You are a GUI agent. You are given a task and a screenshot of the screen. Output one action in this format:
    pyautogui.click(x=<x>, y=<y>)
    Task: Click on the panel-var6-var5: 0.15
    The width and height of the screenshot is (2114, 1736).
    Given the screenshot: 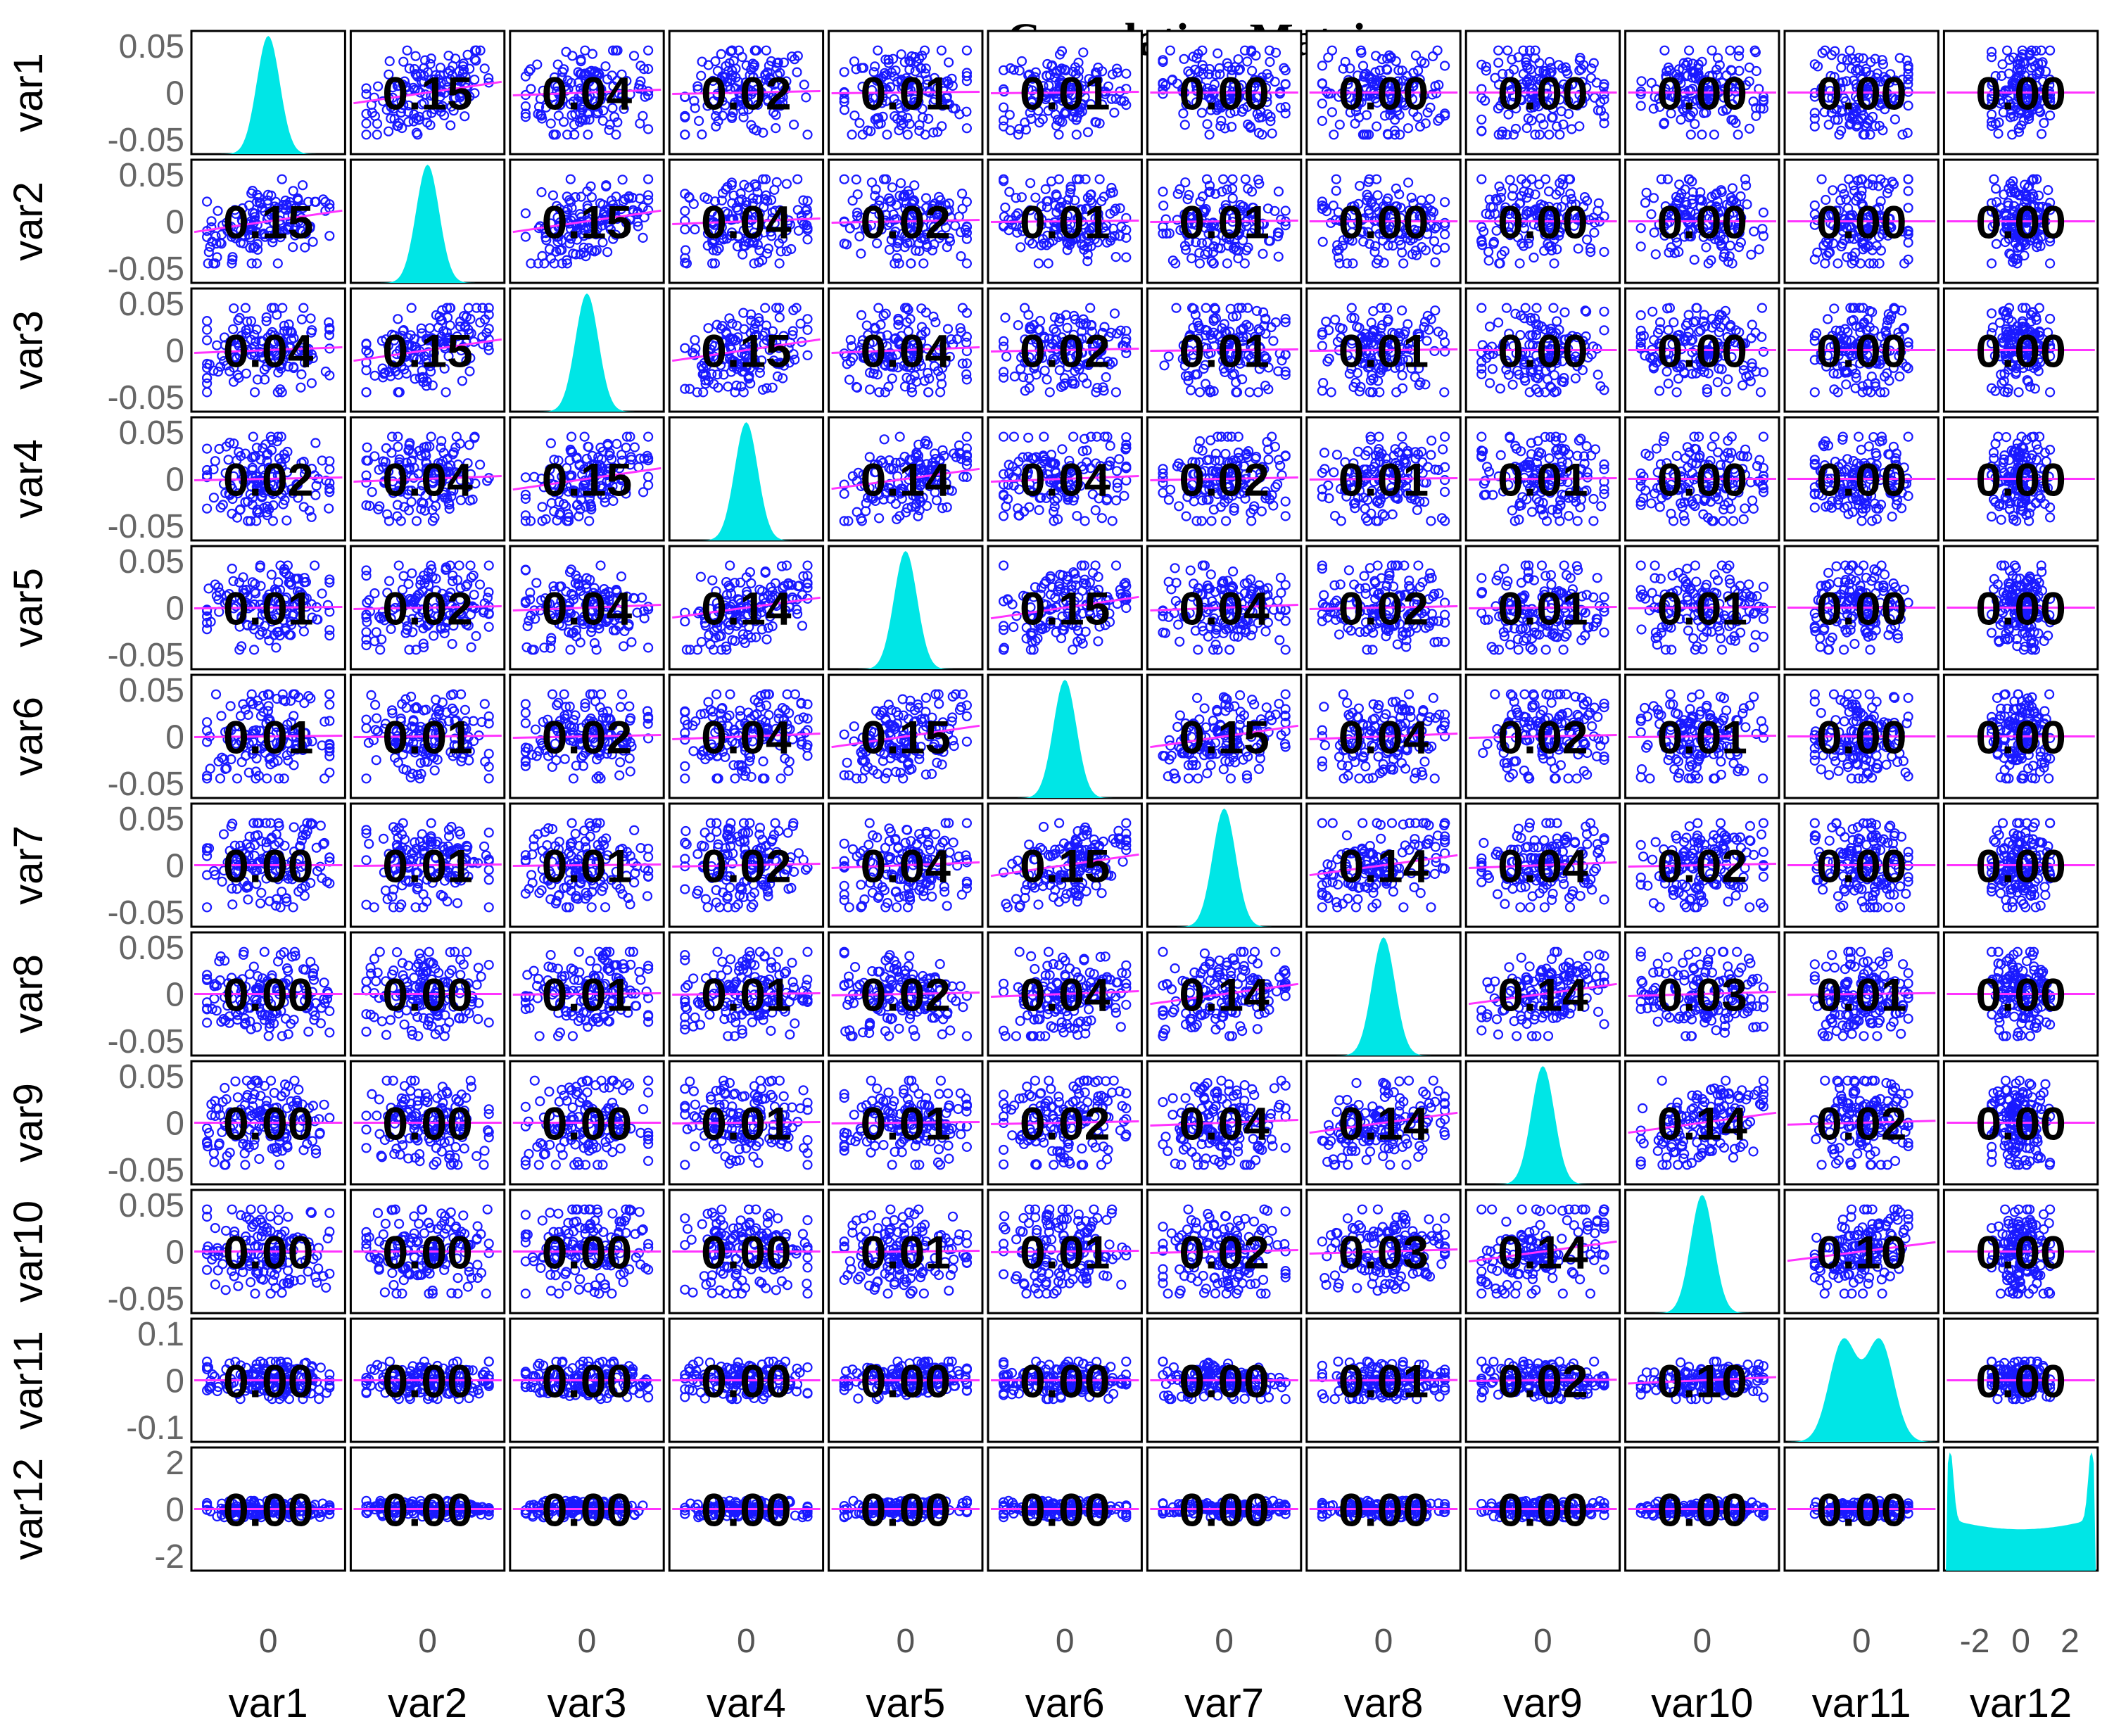 What is the action you would take?
    pyautogui.click(x=905, y=737)
    